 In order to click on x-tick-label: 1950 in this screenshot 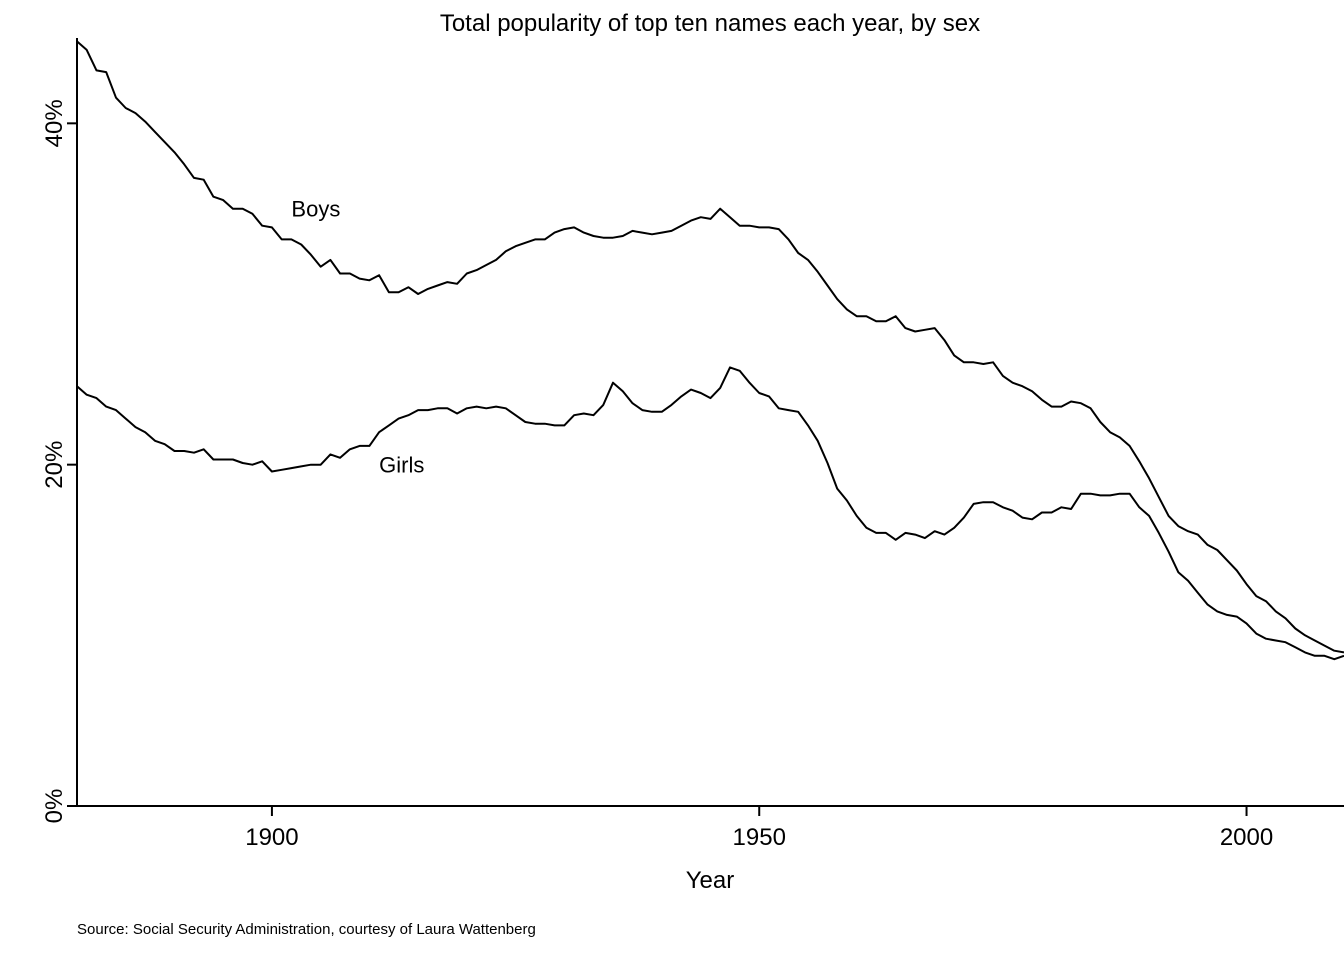, I will do `click(759, 837)`.